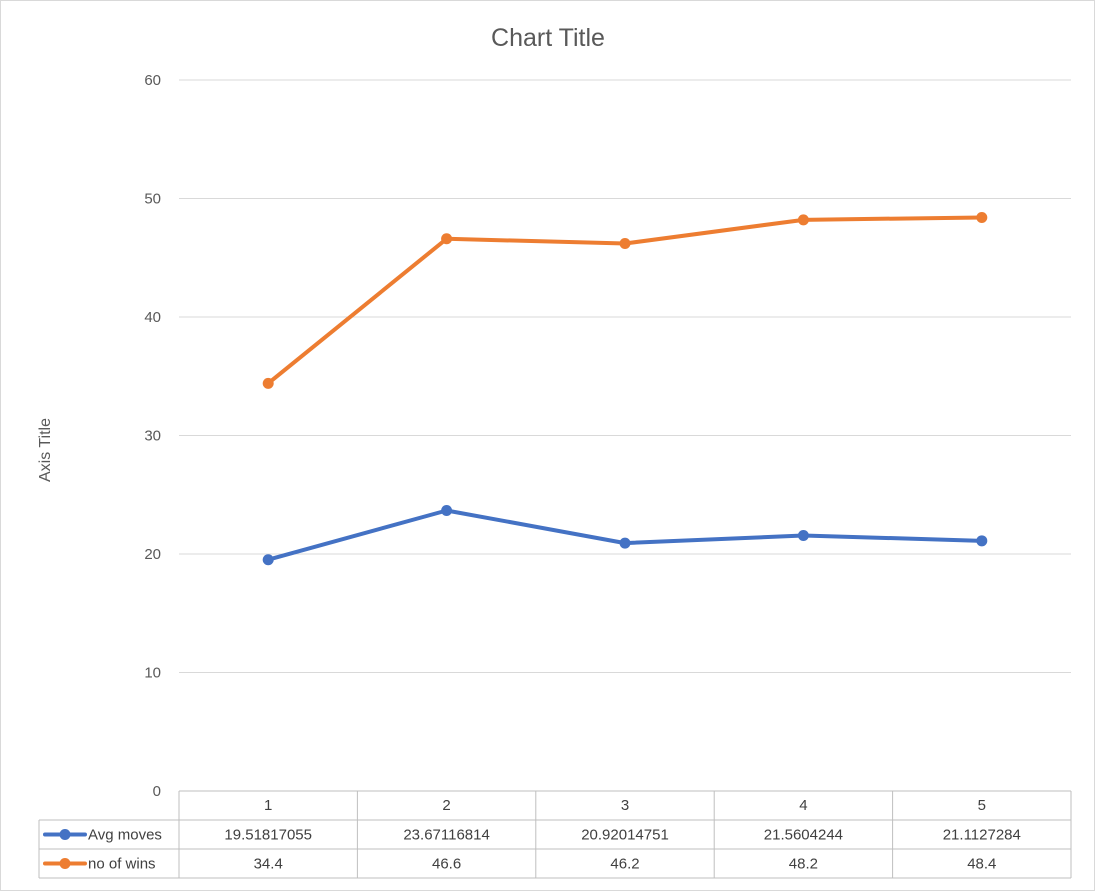 The width and height of the screenshot is (1095, 891). What do you see at coordinates (625, 835) in the screenshot?
I see `table-cell: 20.92014751` at bounding box center [625, 835].